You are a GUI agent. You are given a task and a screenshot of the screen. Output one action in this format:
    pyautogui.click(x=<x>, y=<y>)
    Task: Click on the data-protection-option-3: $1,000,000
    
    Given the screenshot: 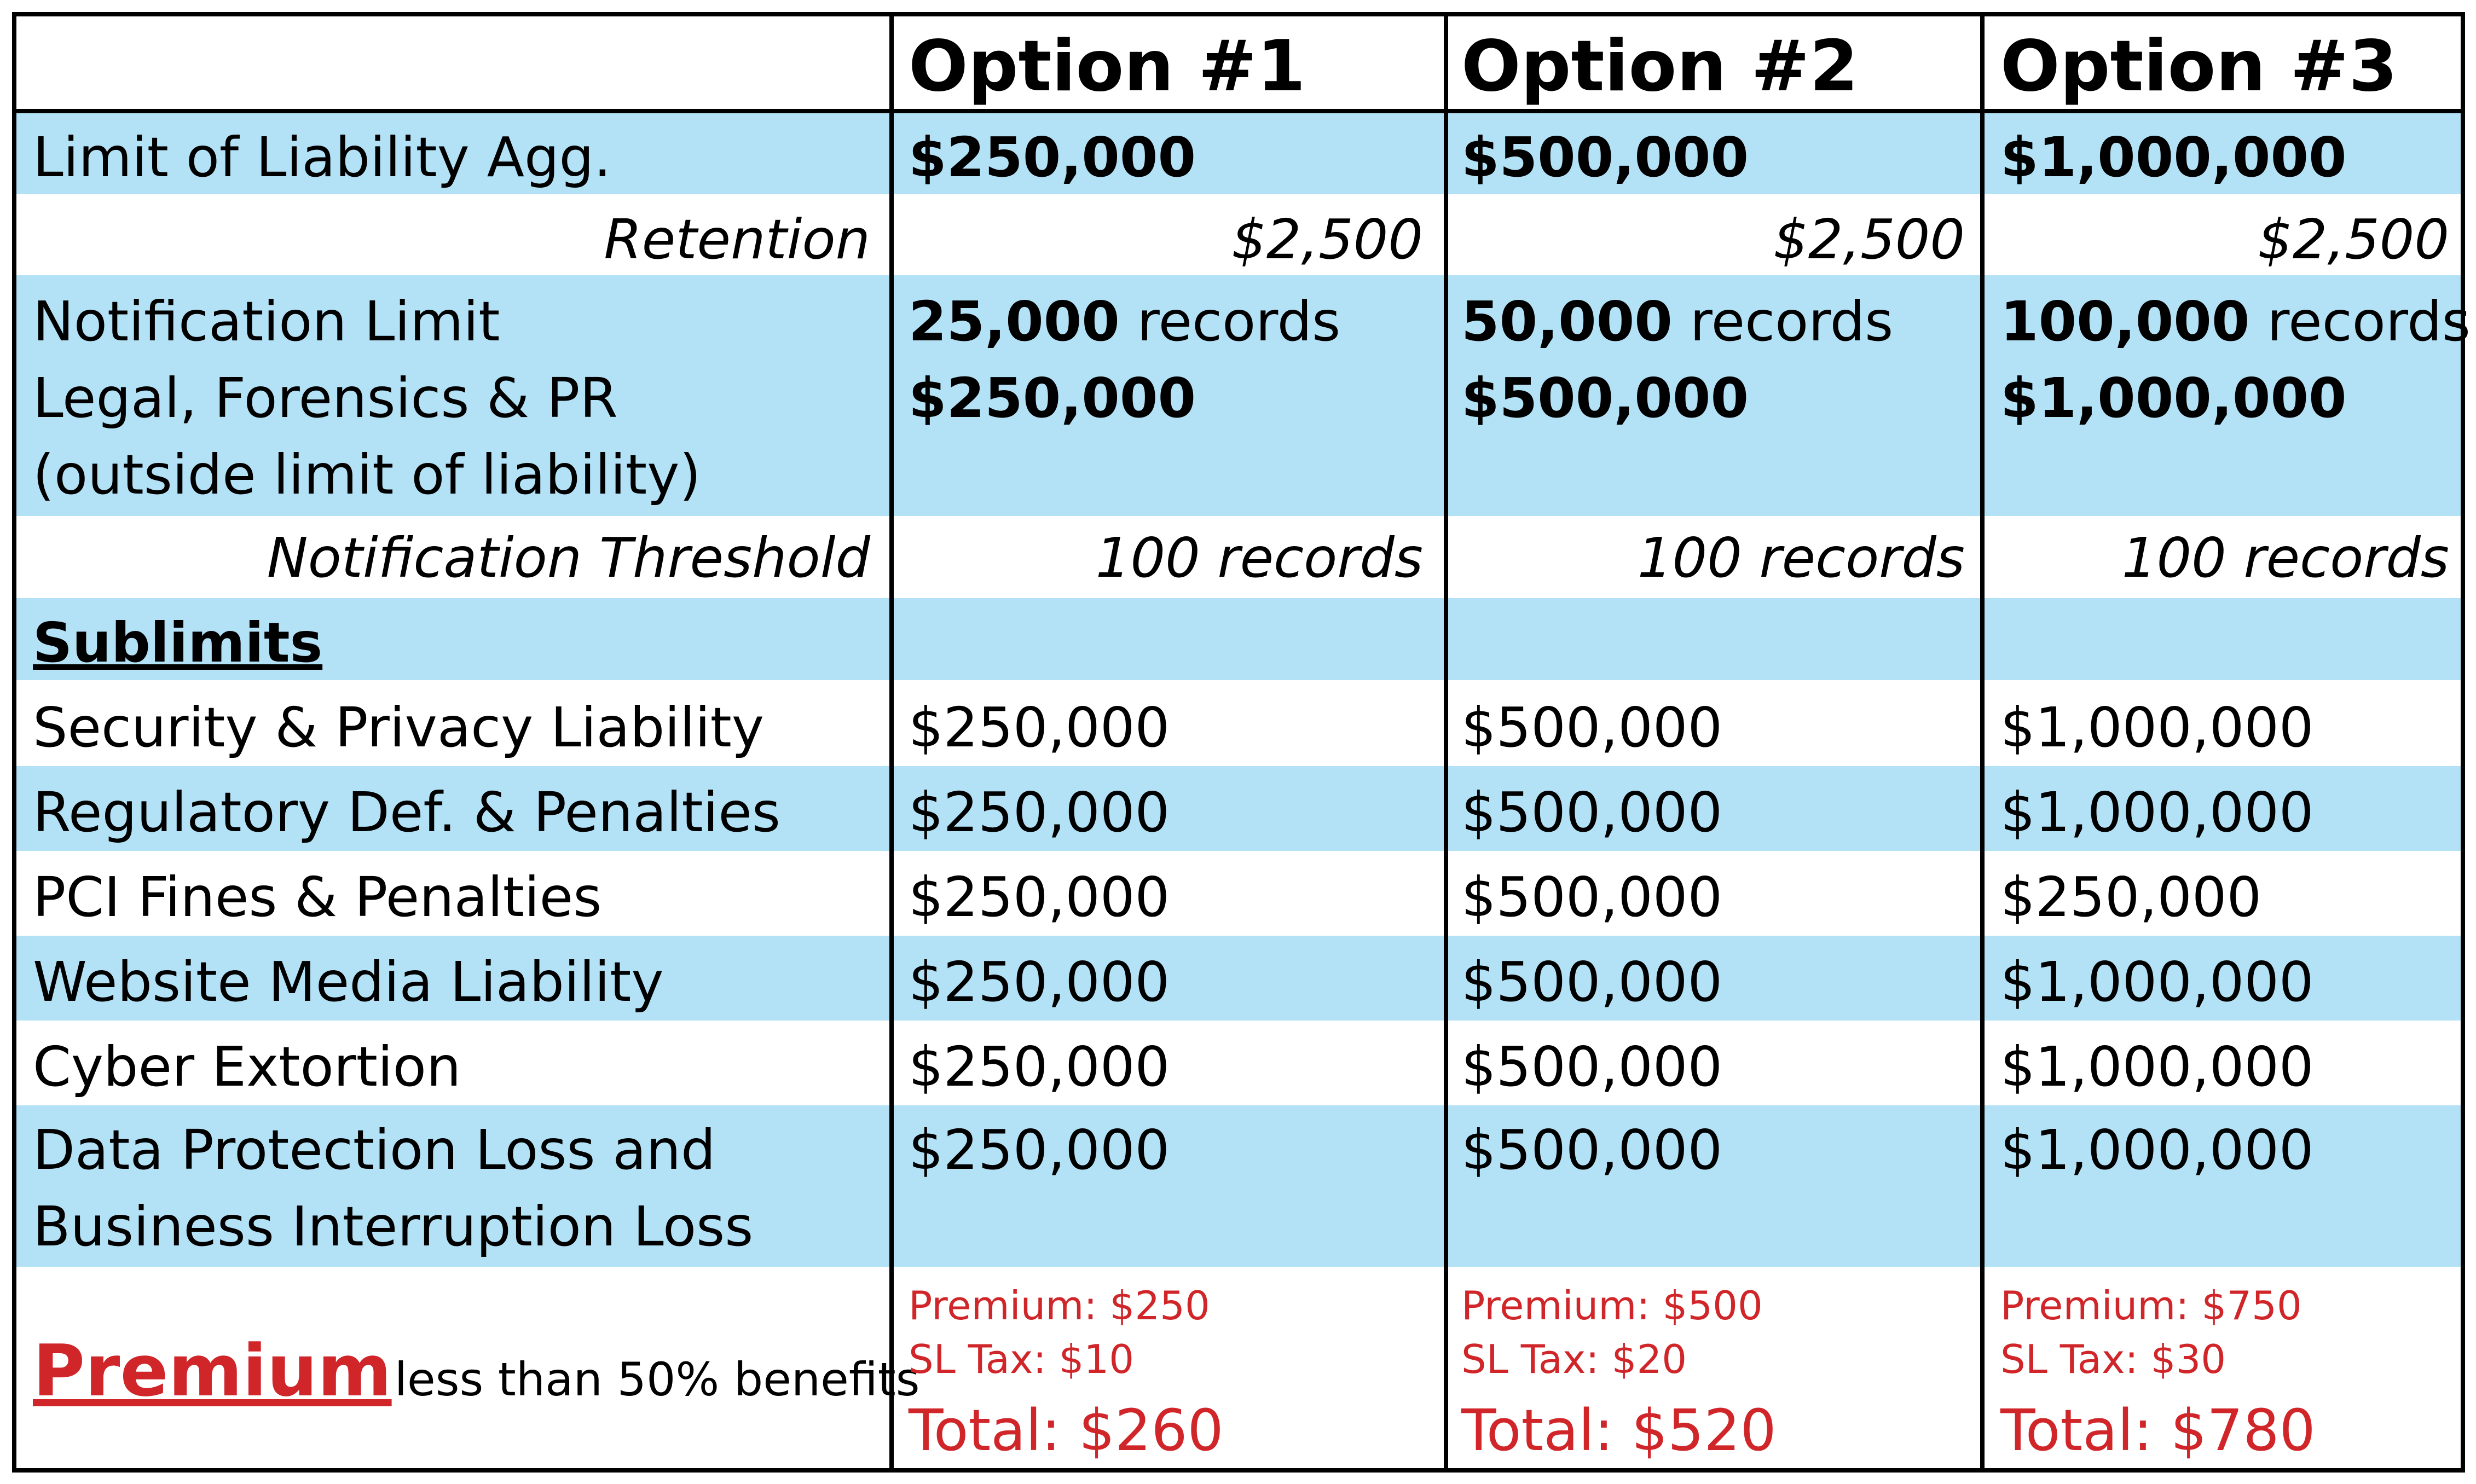 What is the action you would take?
    pyautogui.click(x=2157, y=1150)
    